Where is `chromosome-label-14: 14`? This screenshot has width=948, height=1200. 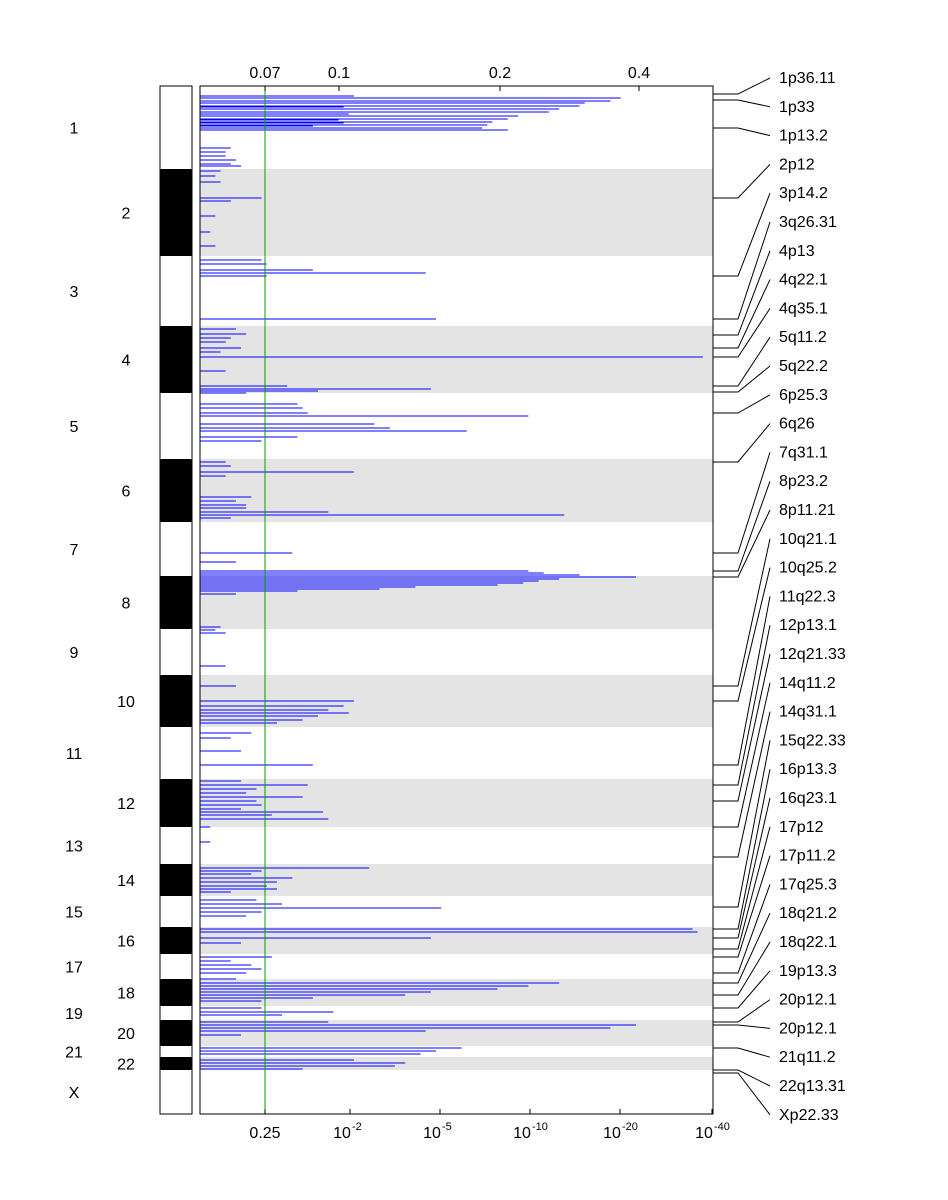
chromosome-label-14: 14 is located at coordinates (126, 881).